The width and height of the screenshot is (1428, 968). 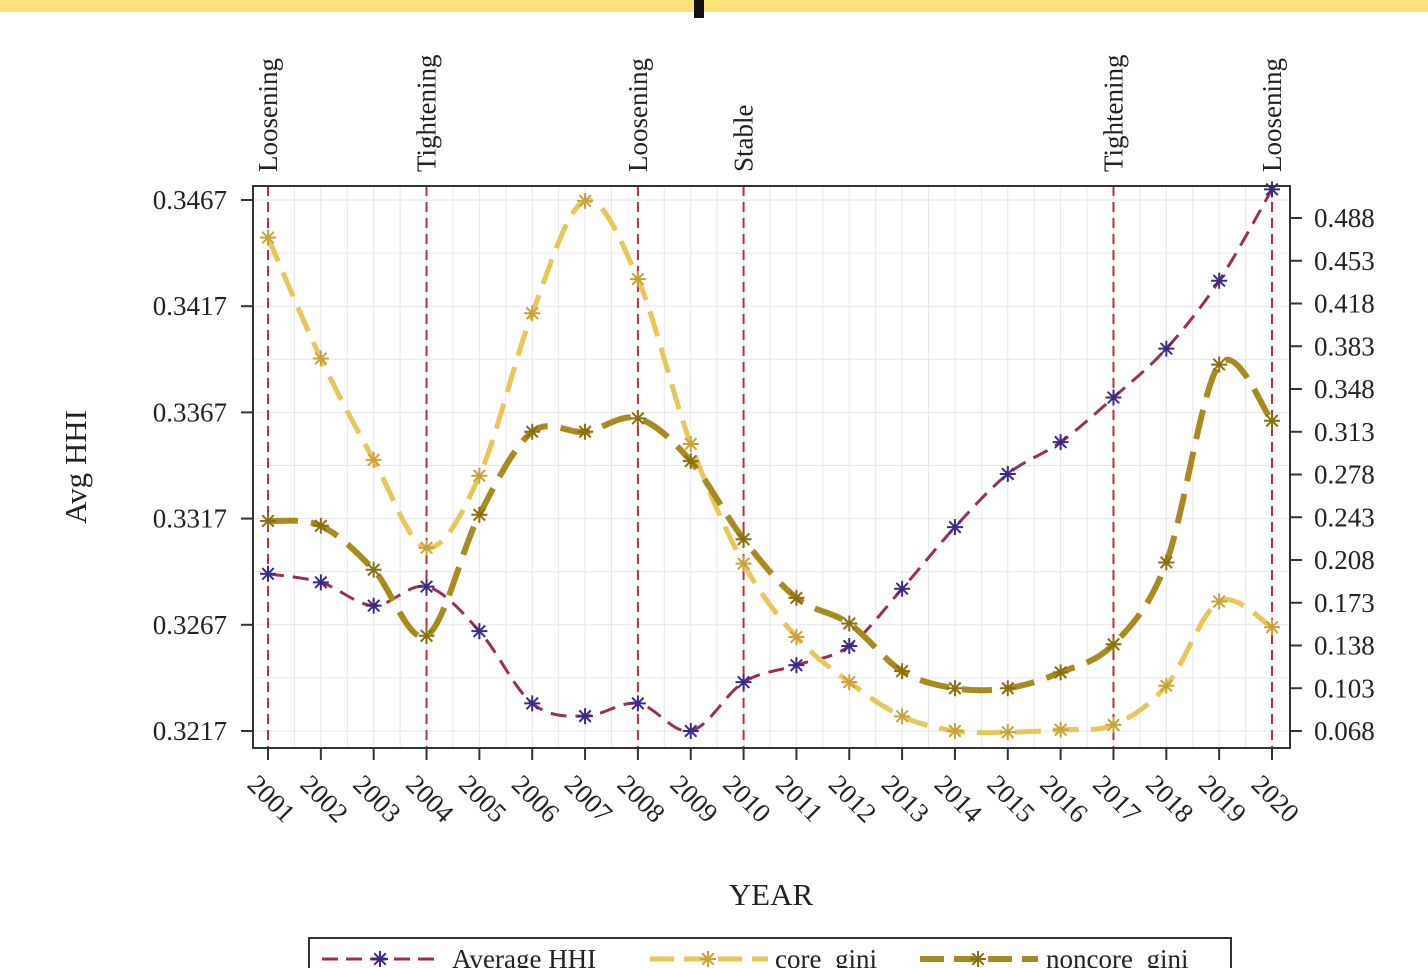 I want to click on x-tick-label: 2009, so click(x=693, y=798).